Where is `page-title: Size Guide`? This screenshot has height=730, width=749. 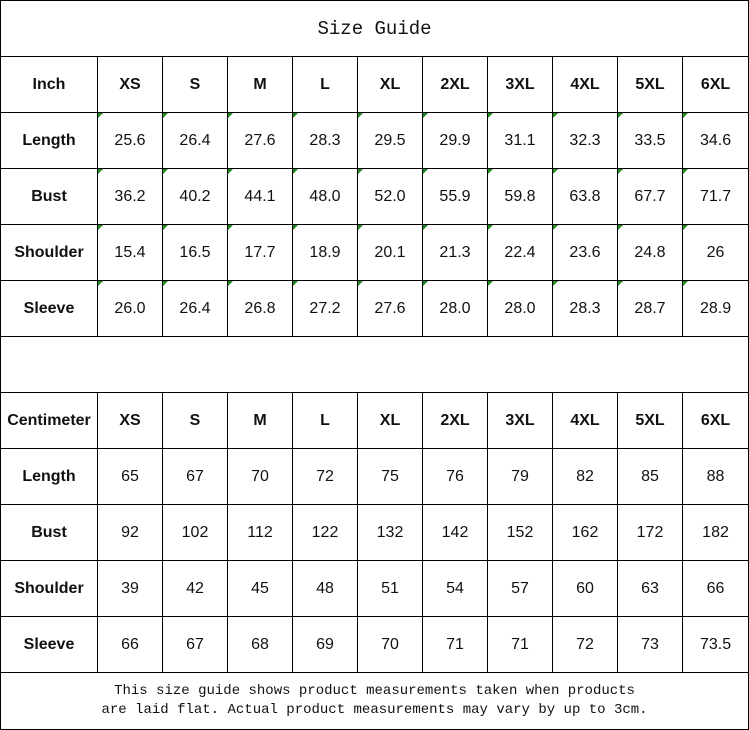
page-title: Size Guide is located at coordinates (374, 28).